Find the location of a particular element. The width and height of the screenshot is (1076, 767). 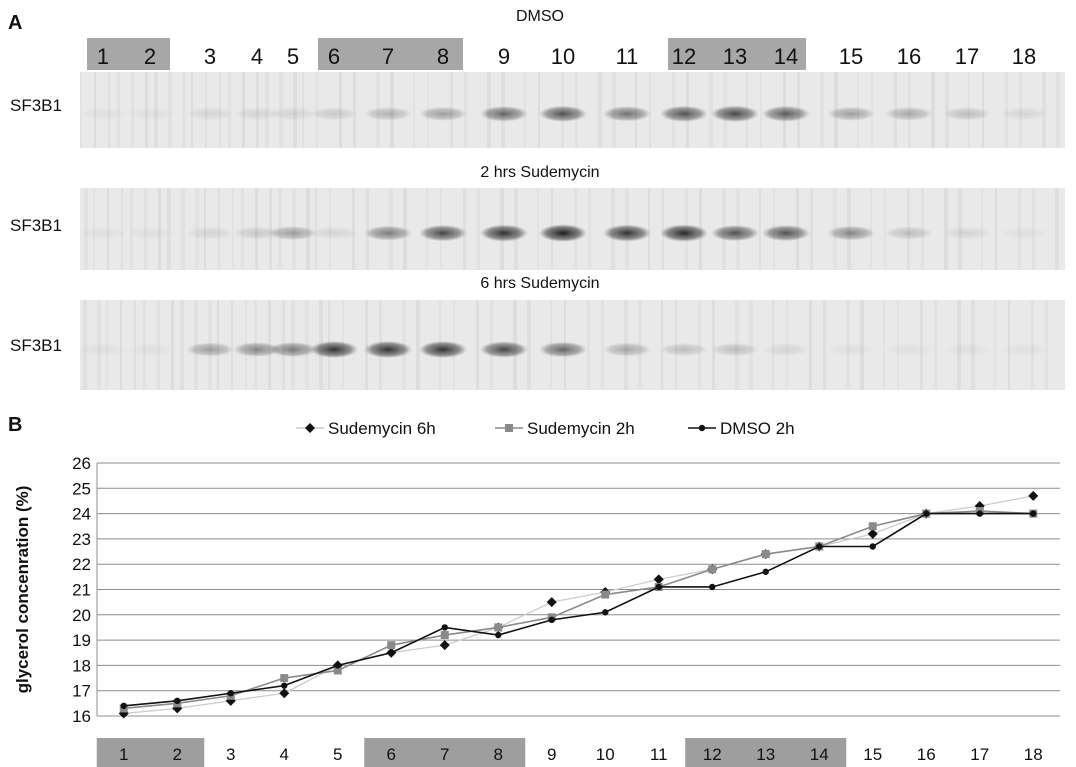

x-tick-label: 12 is located at coordinates (712, 754).